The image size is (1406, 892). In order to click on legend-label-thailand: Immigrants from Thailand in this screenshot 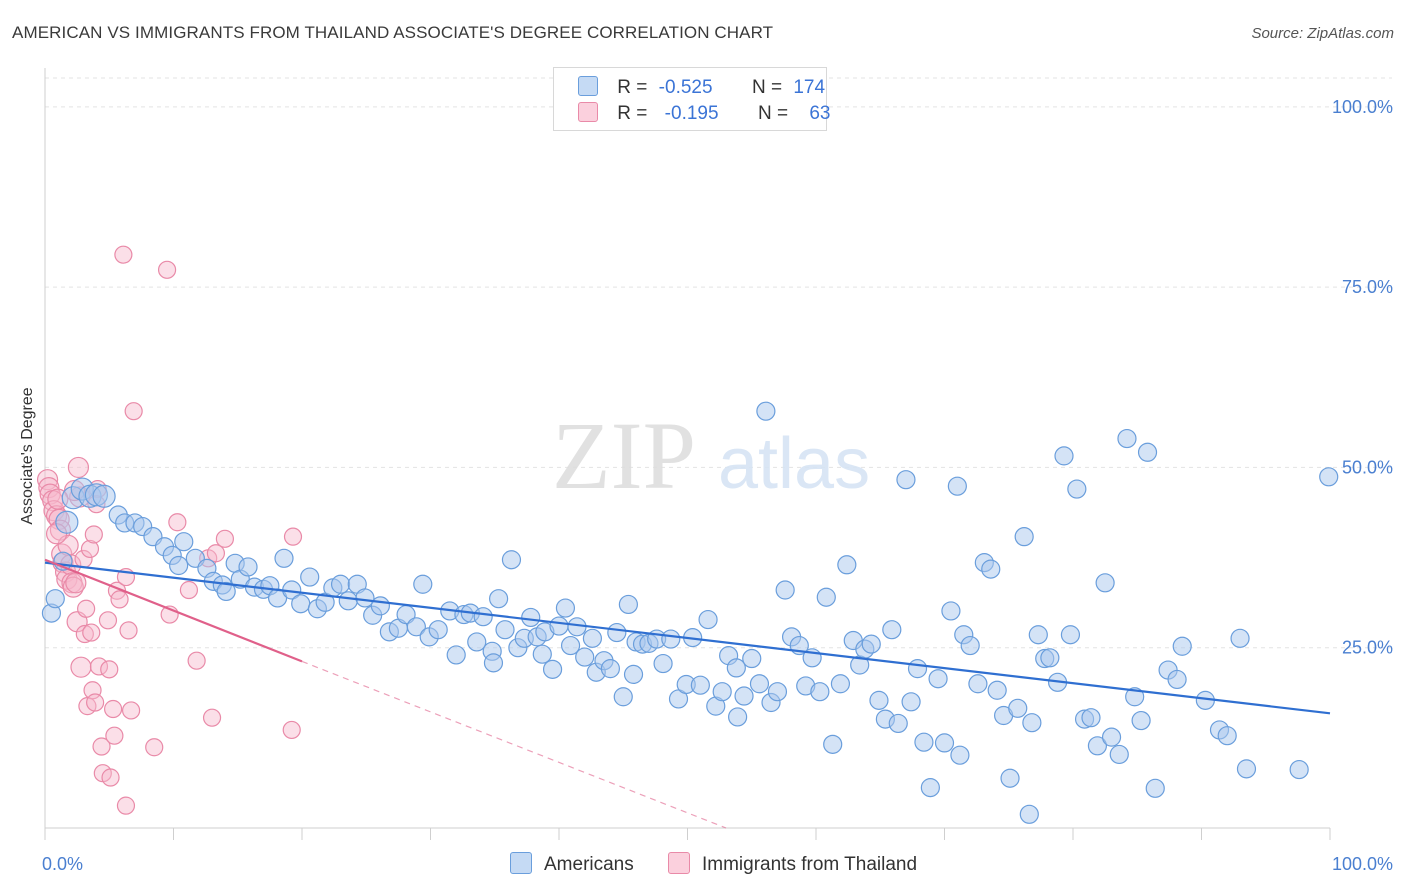, I will do `click(810, 864)`.